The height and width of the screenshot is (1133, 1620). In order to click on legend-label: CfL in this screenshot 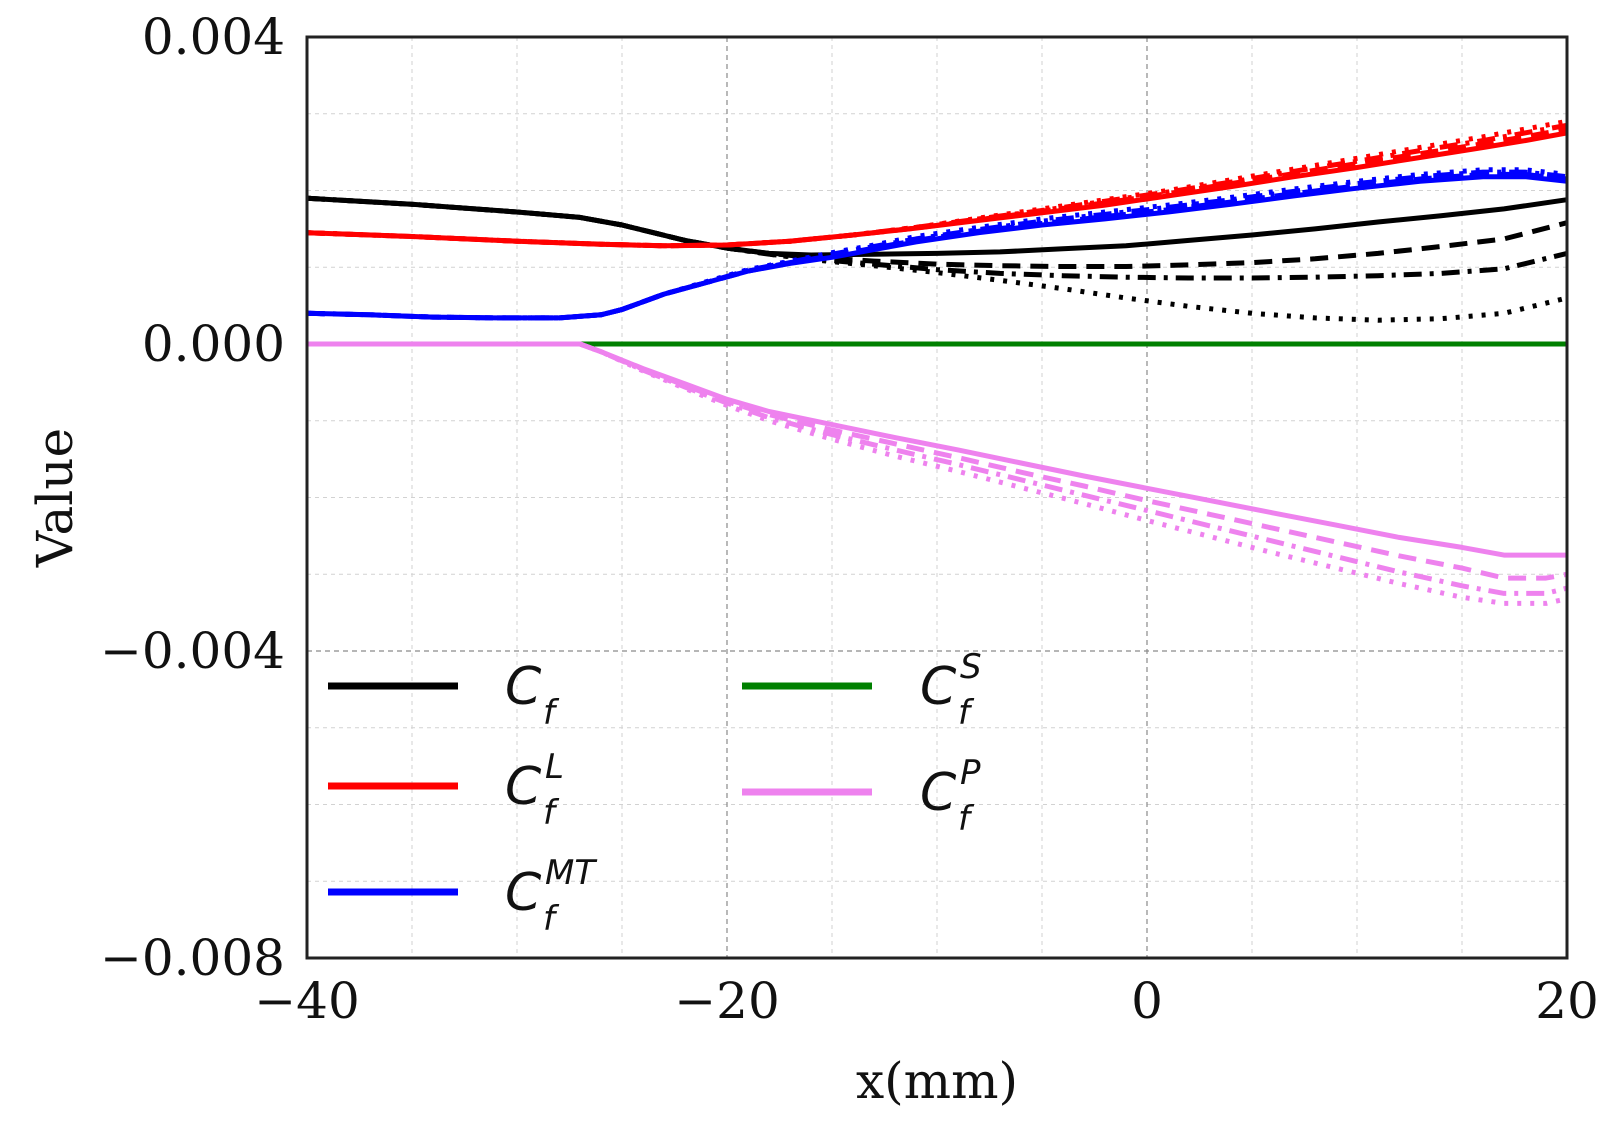, I will do `click(534, 790)`.